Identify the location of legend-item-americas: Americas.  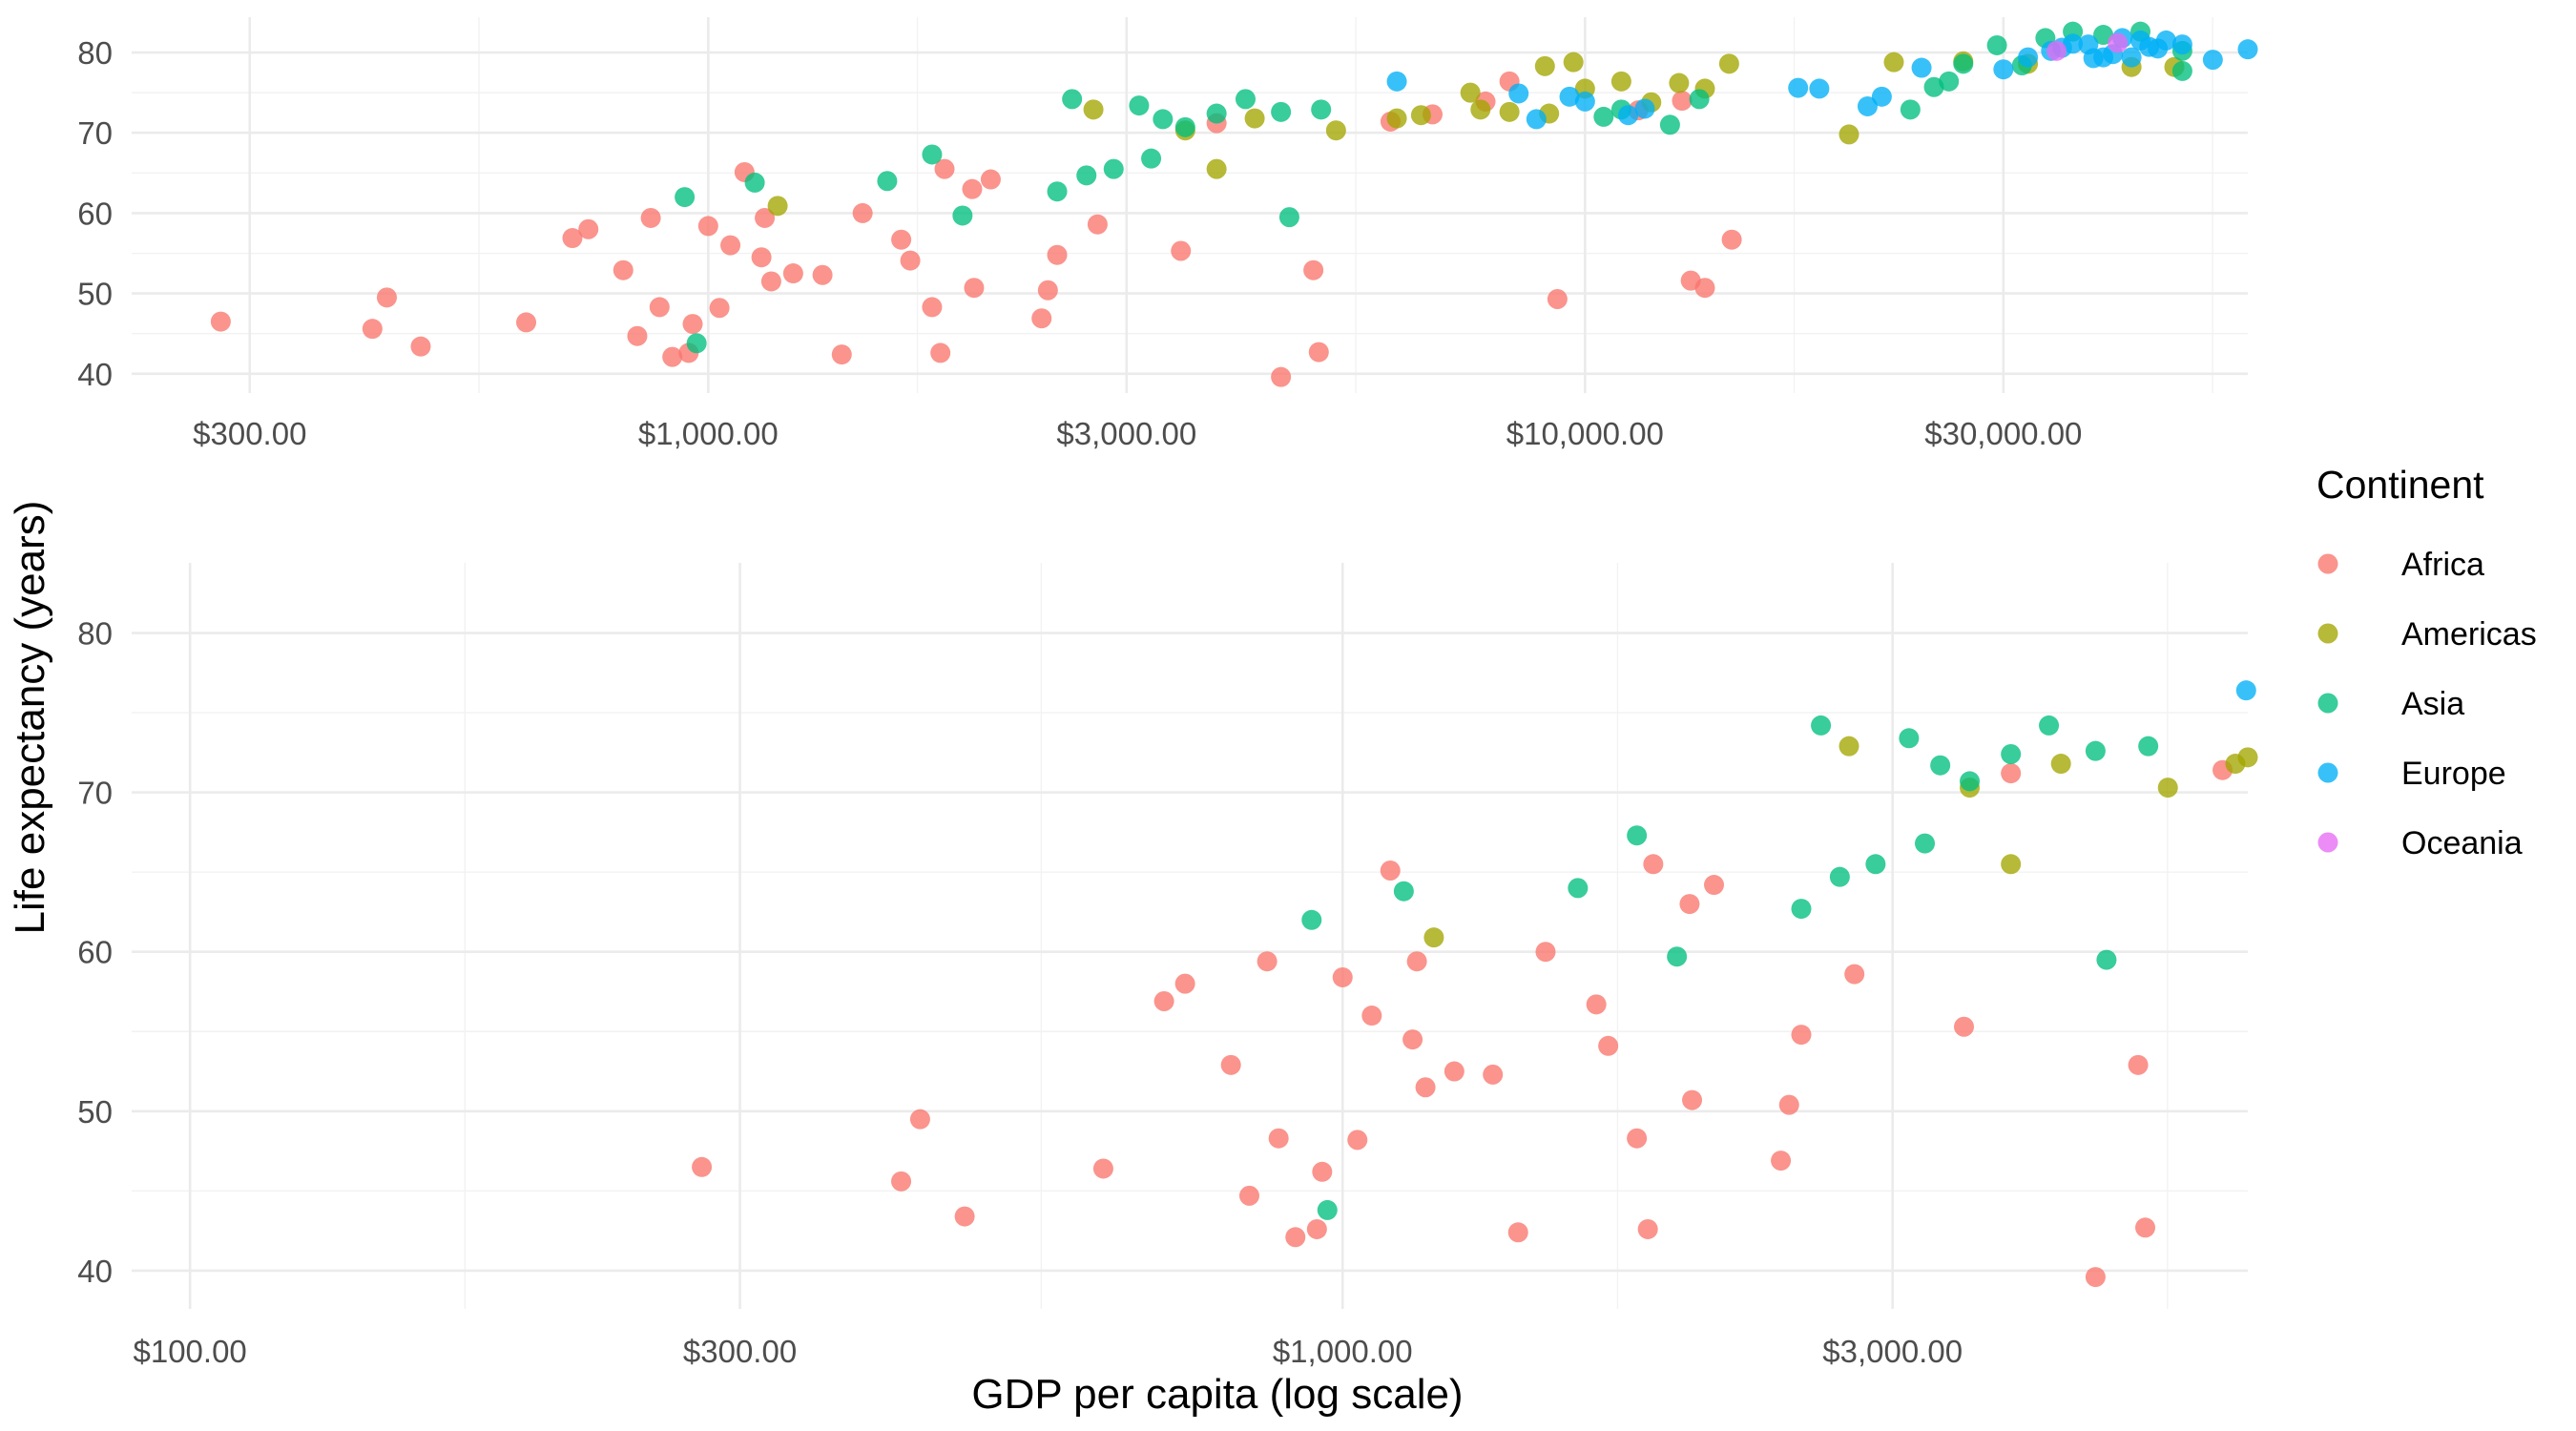
(2427, 634).